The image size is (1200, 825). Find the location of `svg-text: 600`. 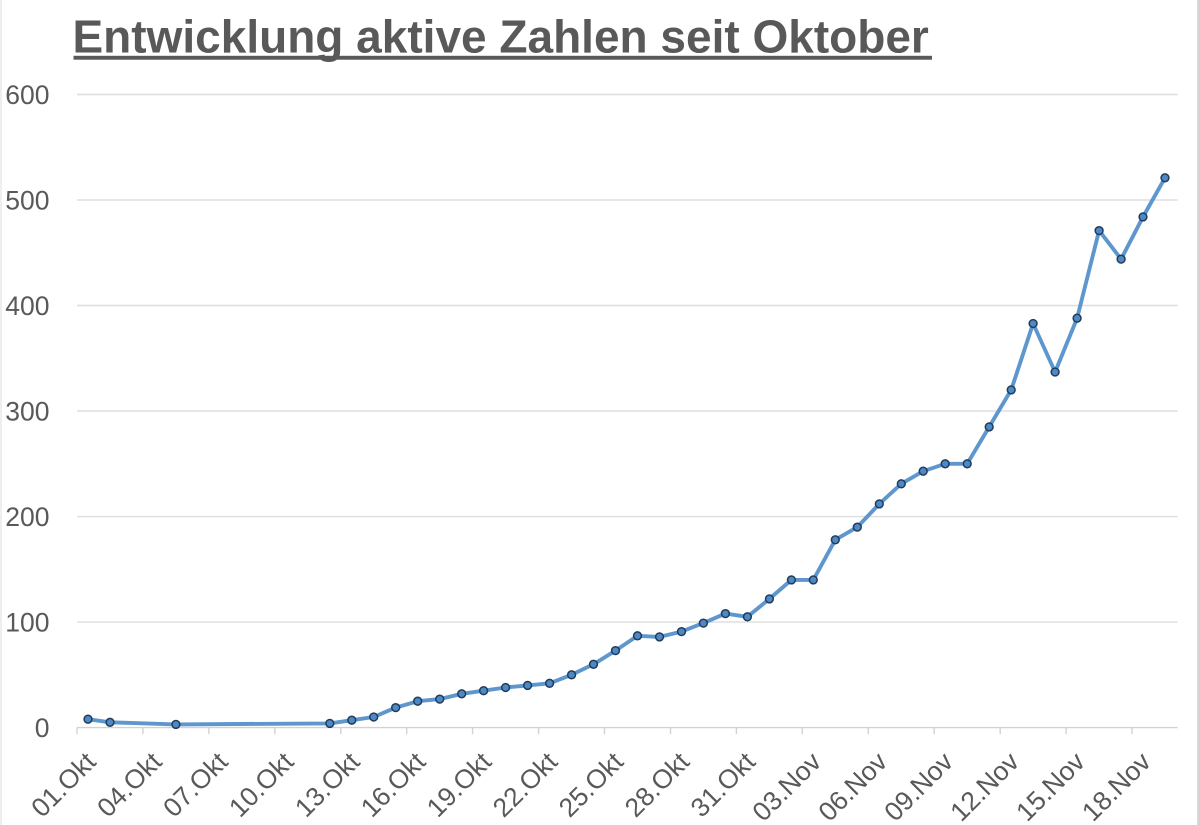

svg-text: 600 is located at coordinates (27, 95).